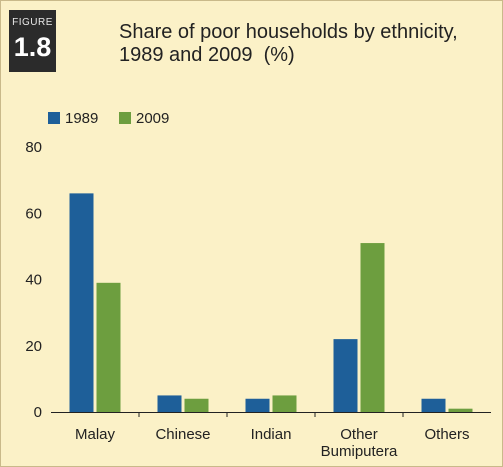  I want to click on figure-number: 1.8, so click(32, 47).